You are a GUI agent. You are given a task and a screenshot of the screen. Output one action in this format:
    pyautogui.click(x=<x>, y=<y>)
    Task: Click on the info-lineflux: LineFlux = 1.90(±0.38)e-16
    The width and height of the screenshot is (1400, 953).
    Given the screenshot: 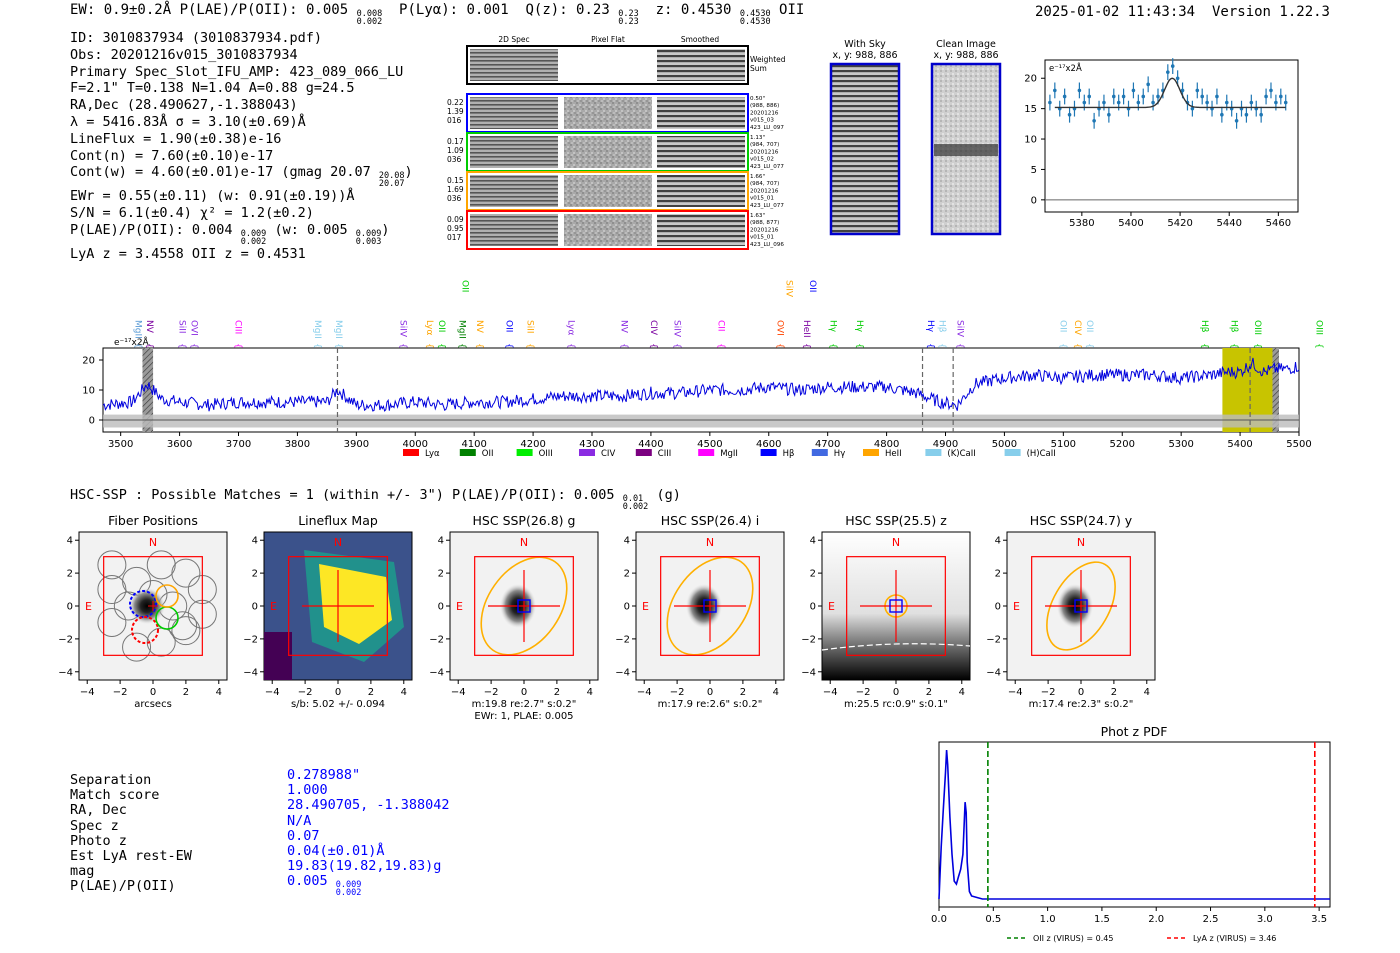 What is the action you would take?
    pyautogui.click(x=176, y=138)
    